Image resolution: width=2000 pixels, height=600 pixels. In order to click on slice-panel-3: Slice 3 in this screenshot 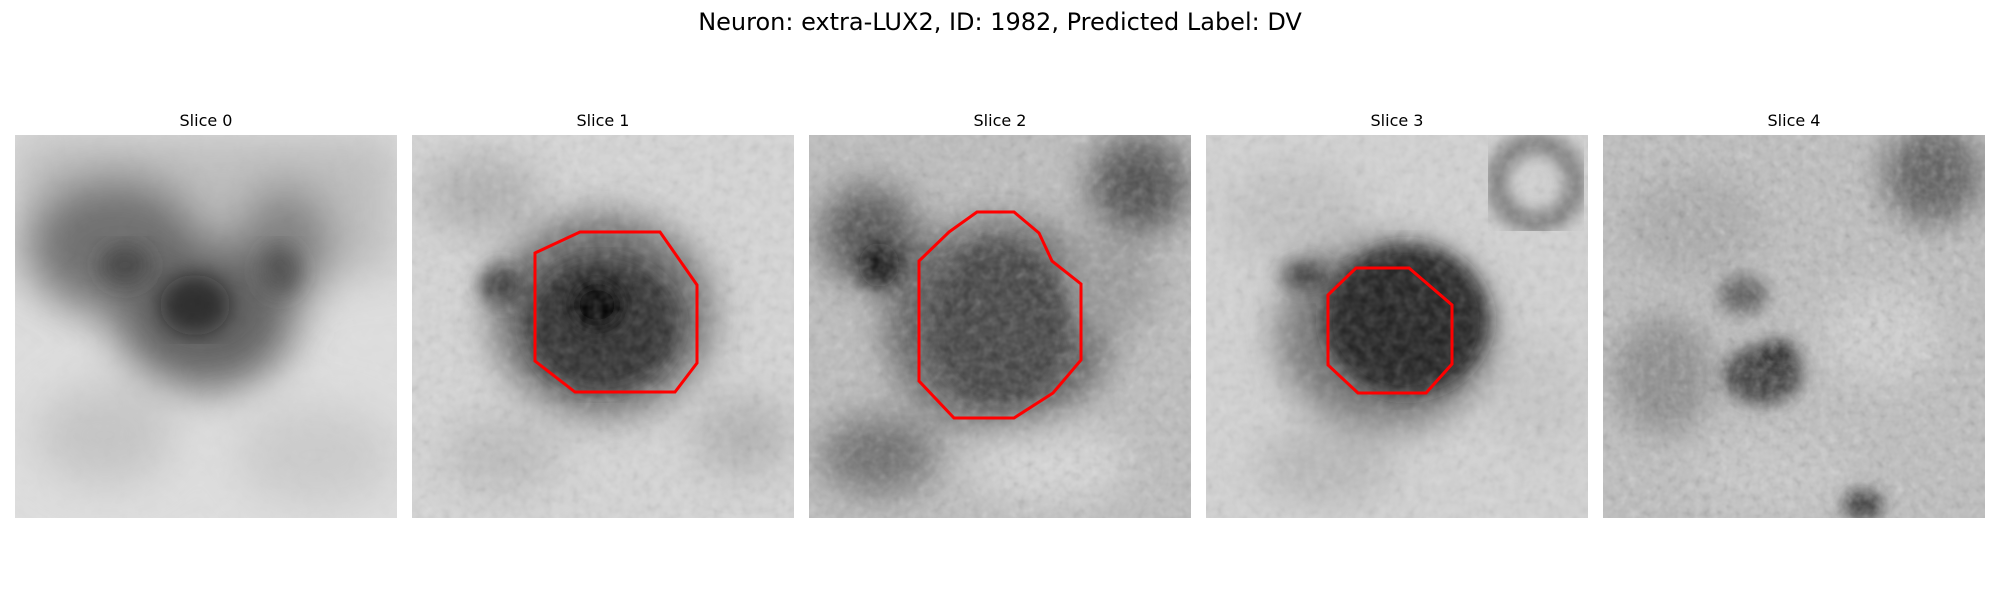, I will do `click(1397, 313)`.